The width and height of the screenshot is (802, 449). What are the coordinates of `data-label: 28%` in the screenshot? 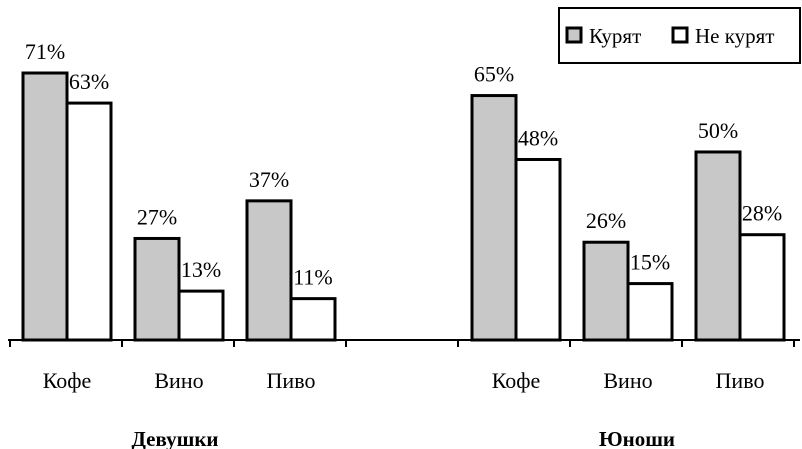 It's located at (762, 213).